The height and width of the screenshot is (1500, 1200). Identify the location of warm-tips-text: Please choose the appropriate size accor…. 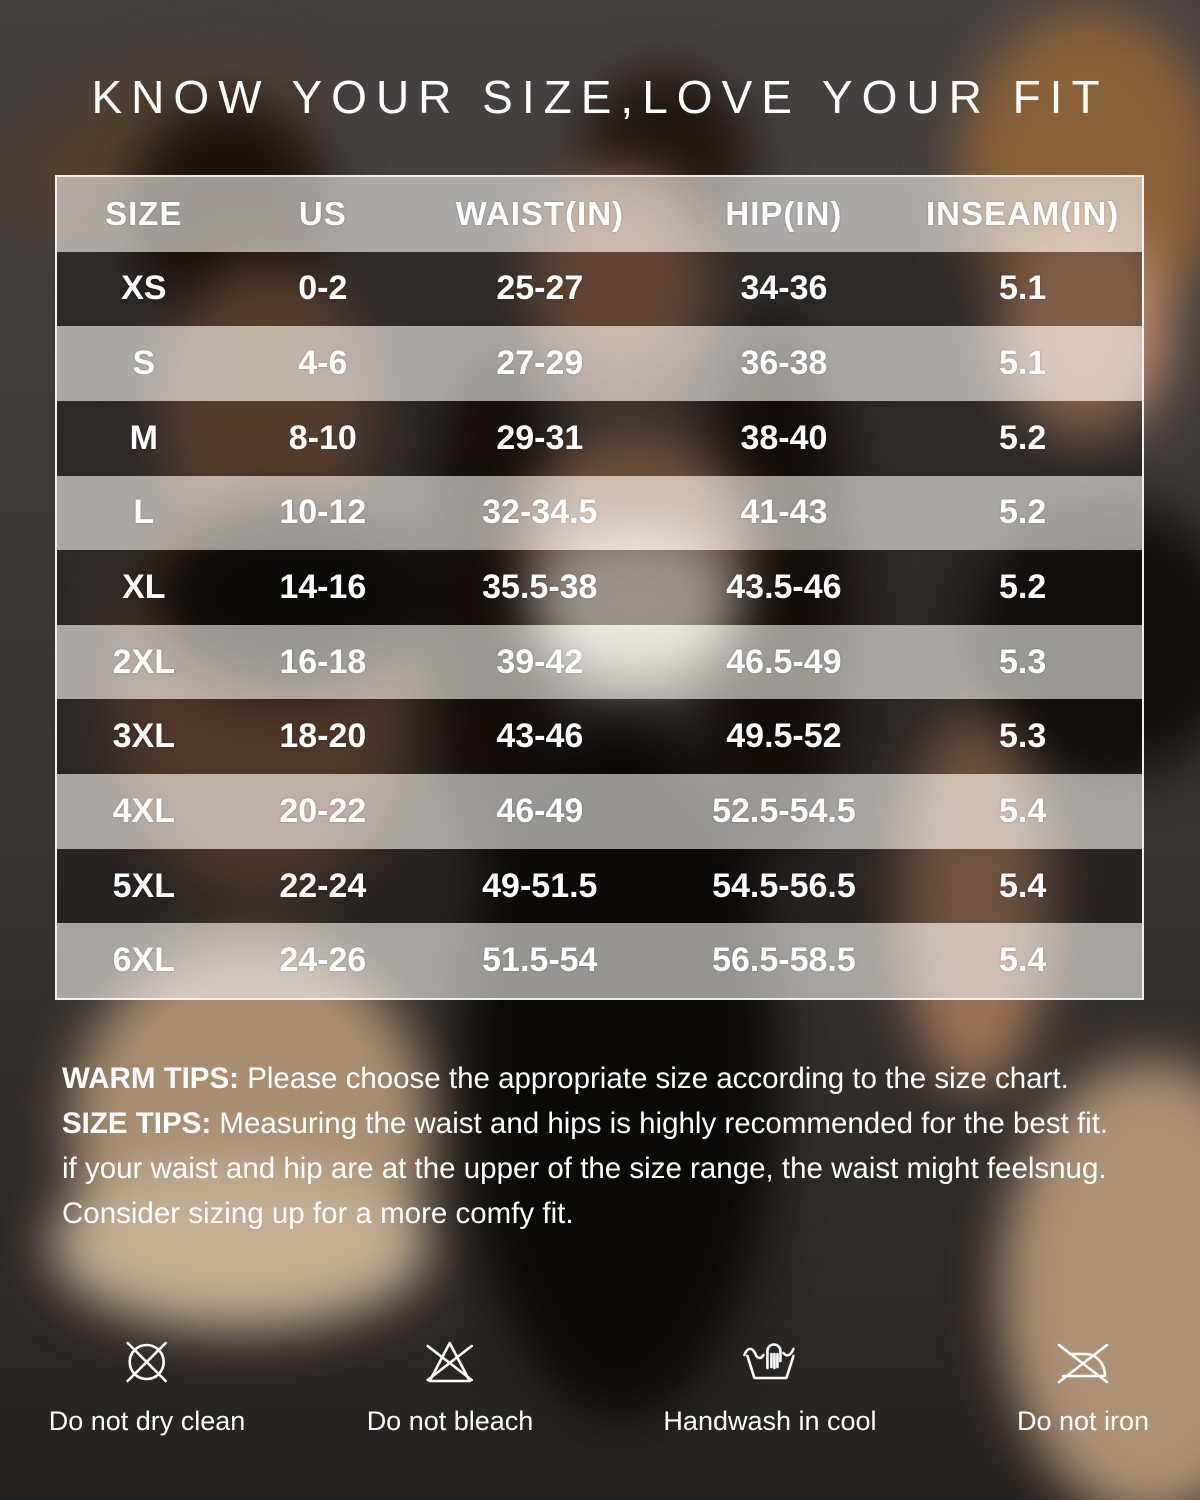
(654, 1078).